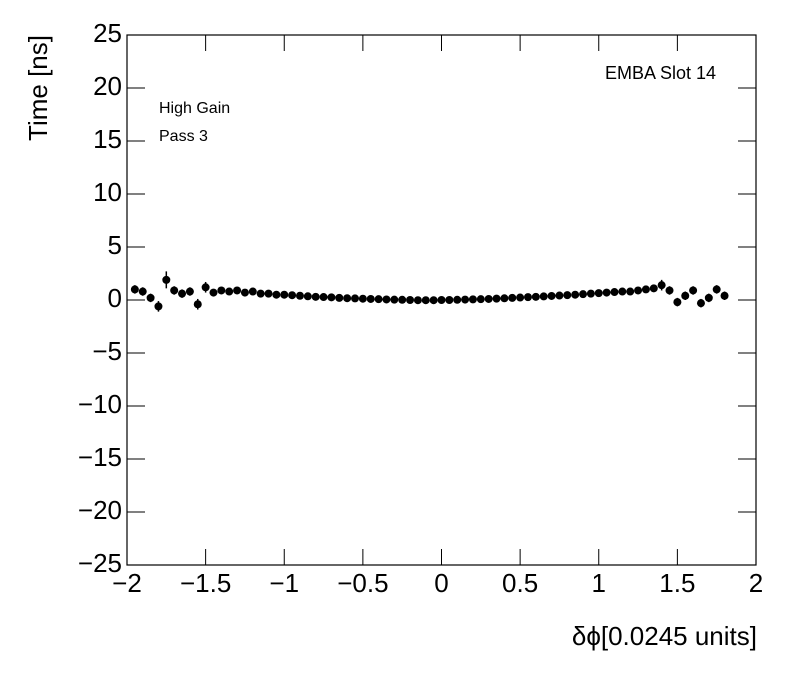 This screenshot has height=677, width=796. I want to click on y-axis-label: Time [ns], so click(38, 88).